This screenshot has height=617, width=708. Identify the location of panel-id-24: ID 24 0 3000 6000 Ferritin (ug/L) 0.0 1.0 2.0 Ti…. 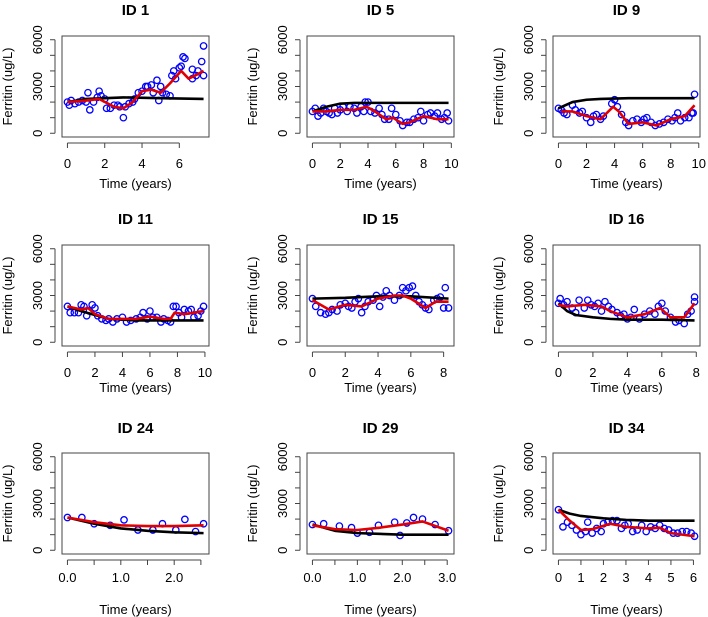
(105, 518).